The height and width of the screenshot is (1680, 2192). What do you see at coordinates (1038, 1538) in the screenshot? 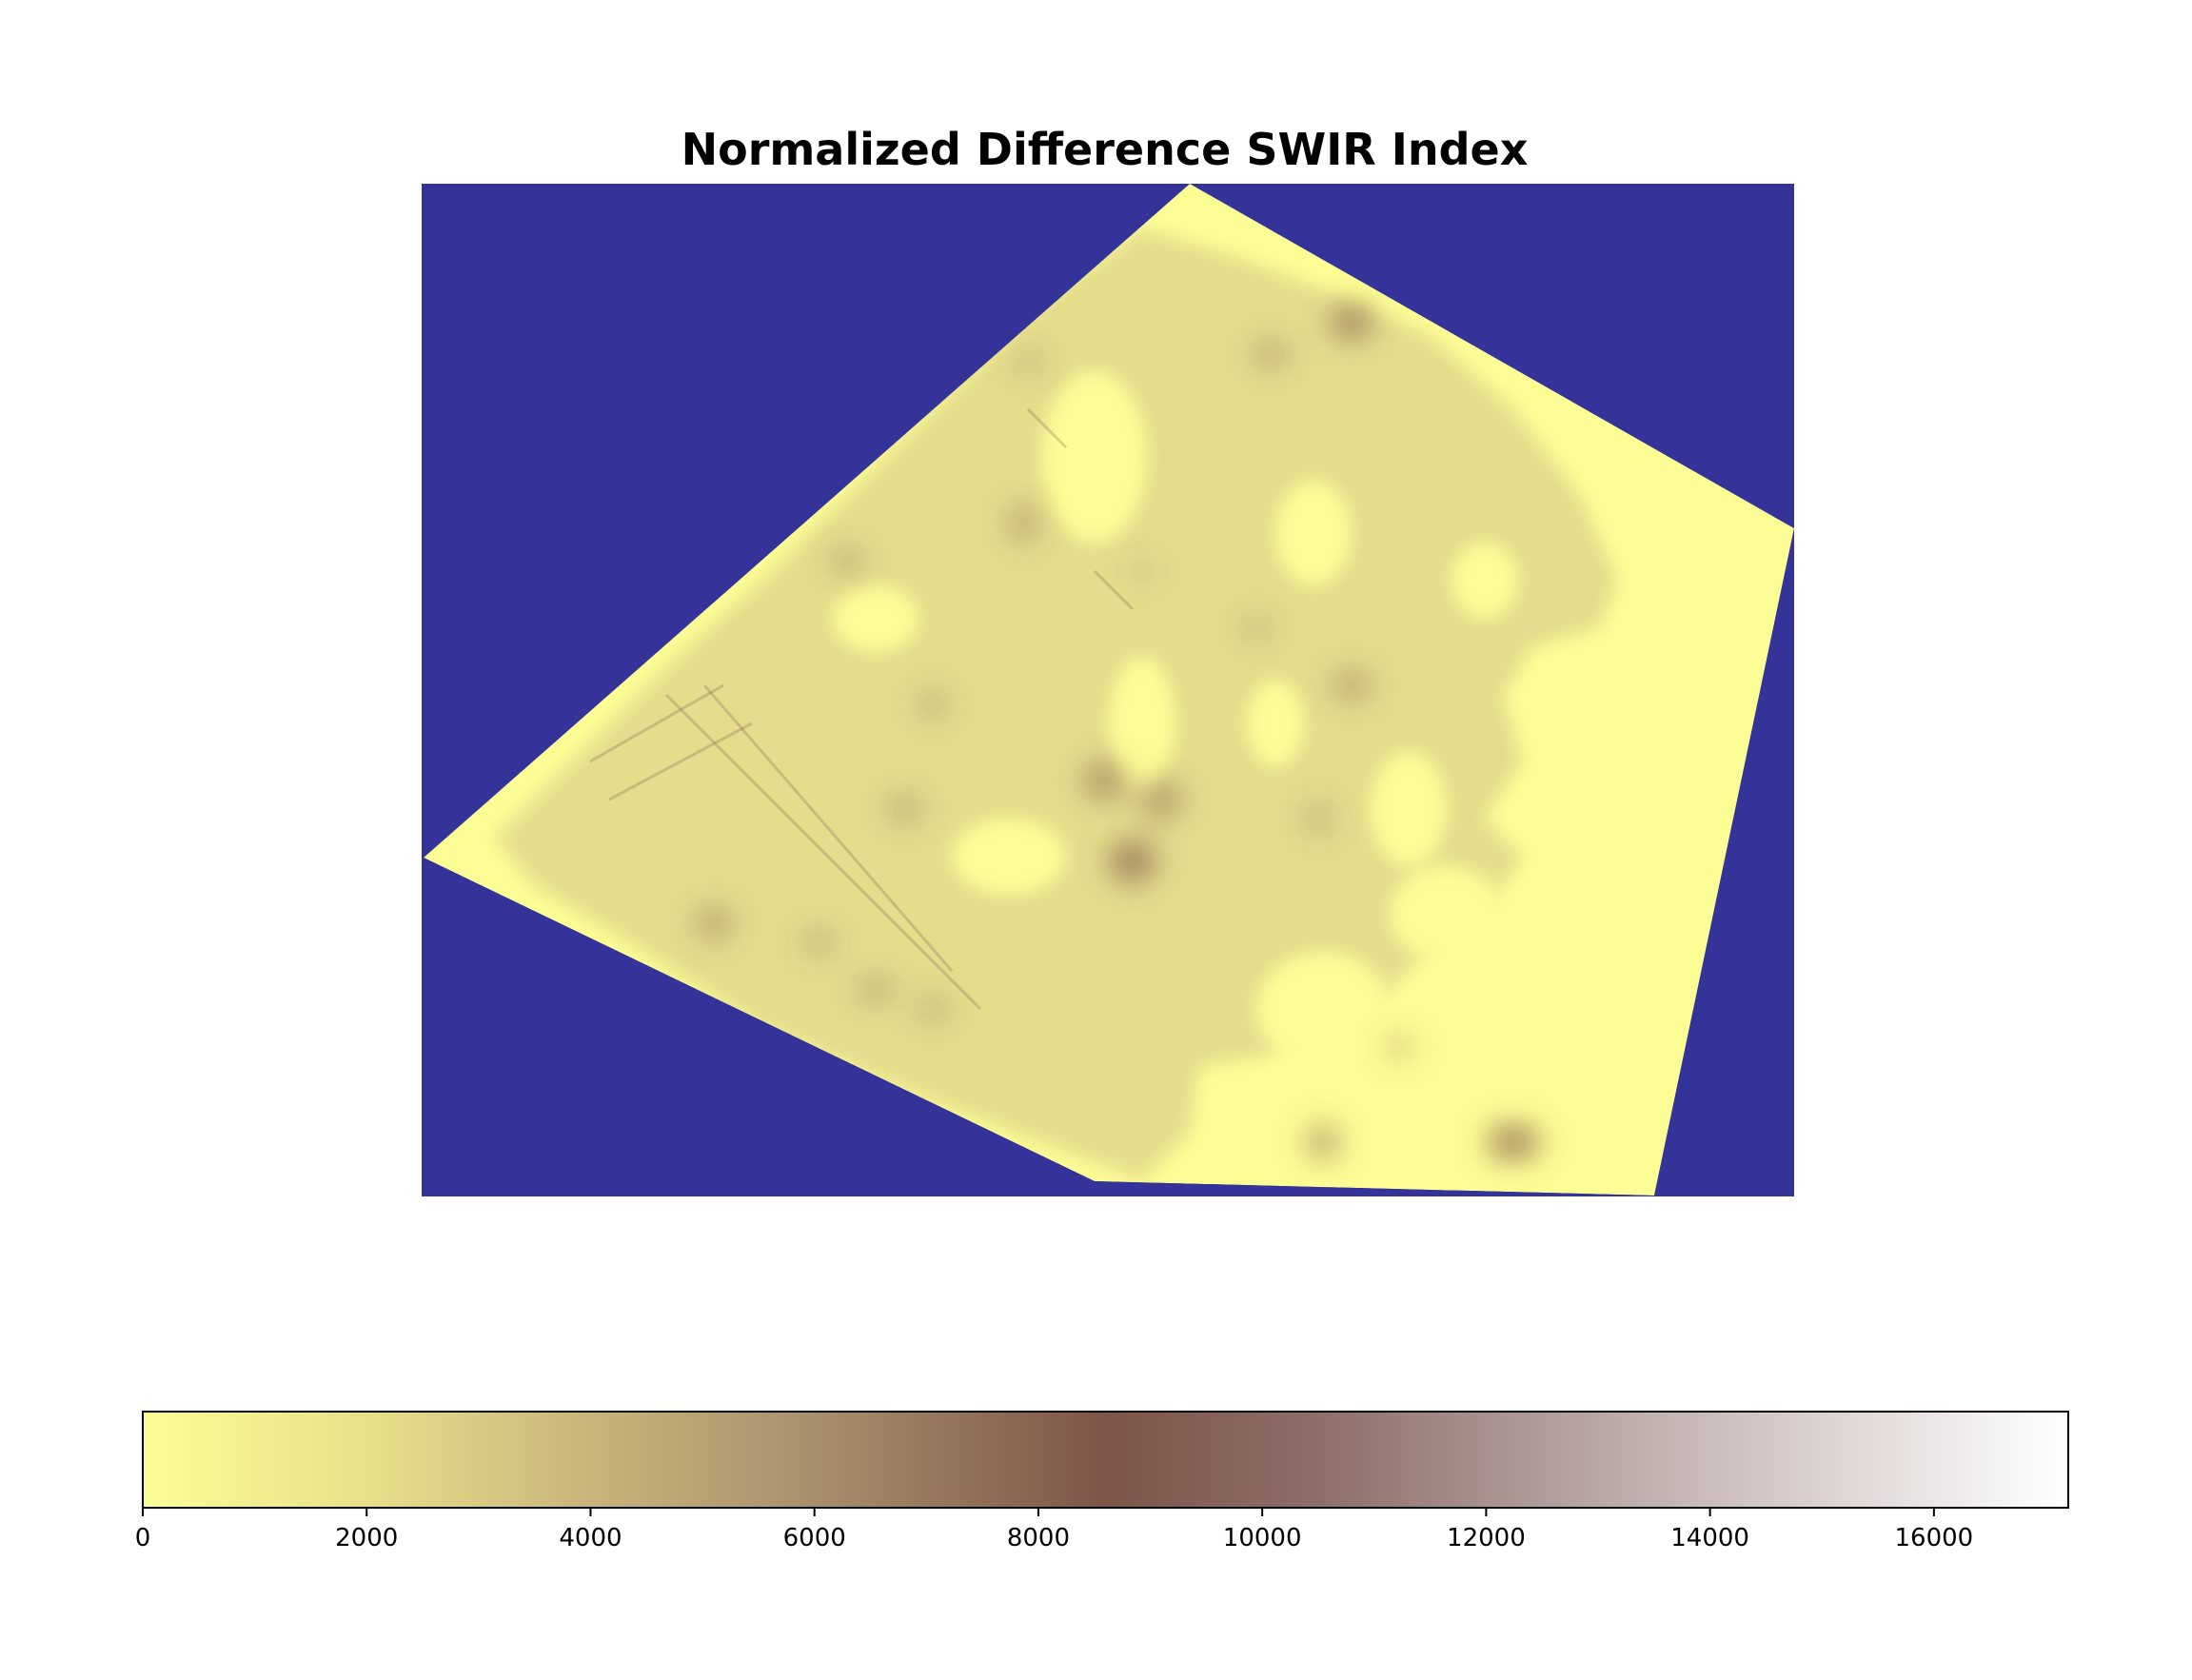
I see `colorbar-tick-label: 8000` at bounding box center [1038, 1538].